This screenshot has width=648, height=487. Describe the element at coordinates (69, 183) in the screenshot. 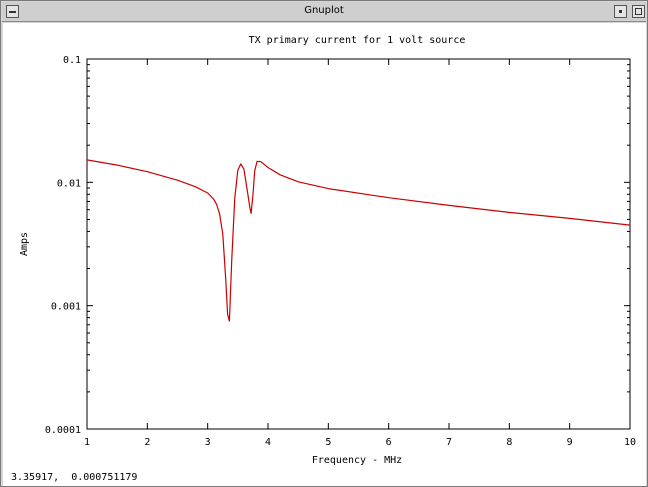

I see `y-tick-label: 0.01` at that location.